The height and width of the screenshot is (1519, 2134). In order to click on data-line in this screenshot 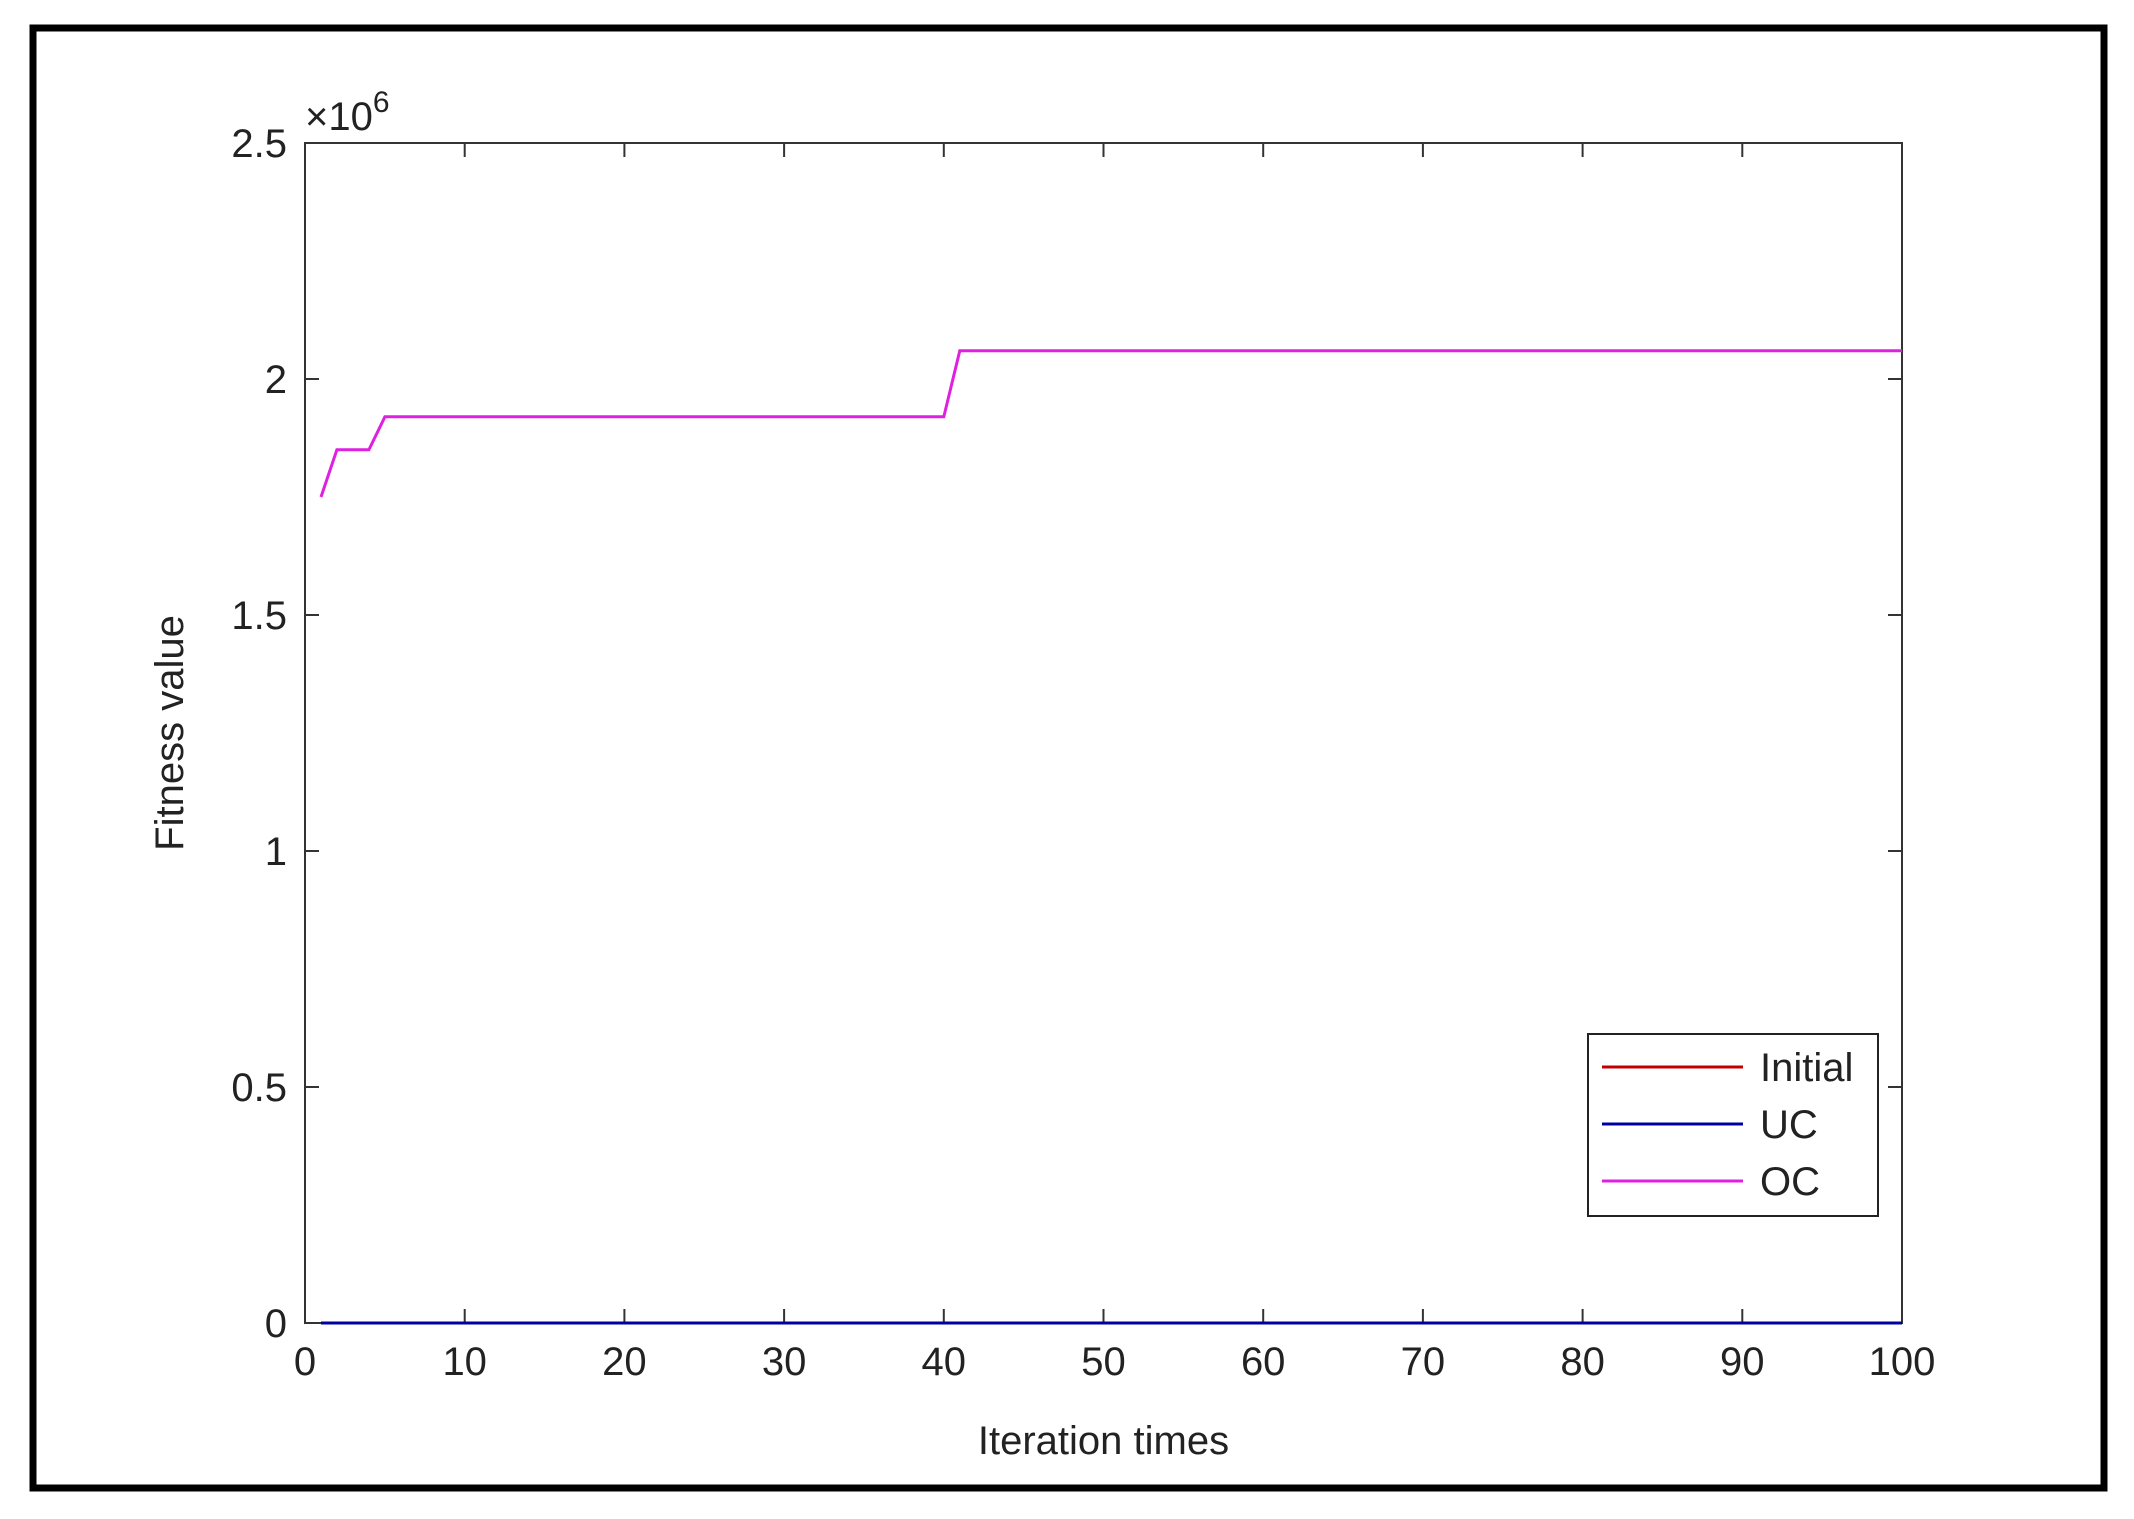, I will do `click(1110, 423)`.